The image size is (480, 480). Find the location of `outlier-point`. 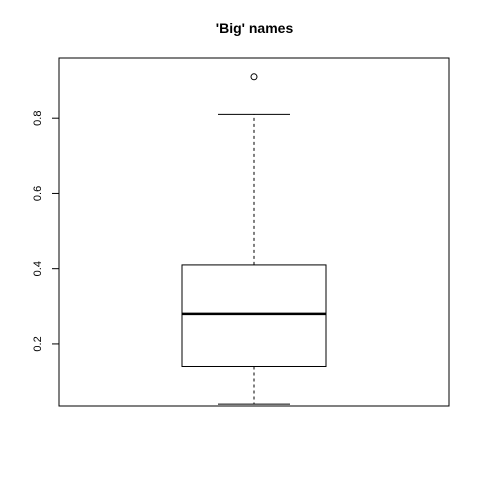

outlier-point is located at coordinates (254, 77).